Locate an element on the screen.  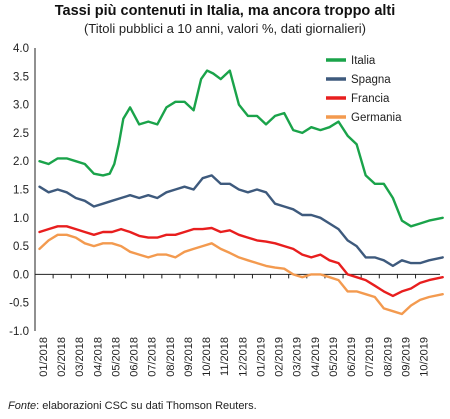
x-tick-label: 12/2018 is located at coordinates (243, 357).